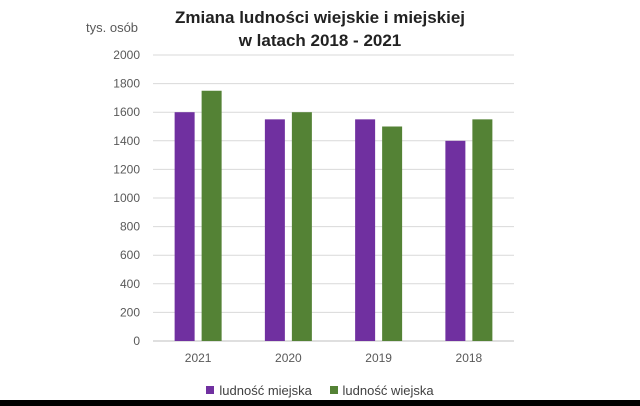 Image resolution: width=640 pixels, height=406 pixels. I want to click on y-tick-label: 400, so click(130, 284).